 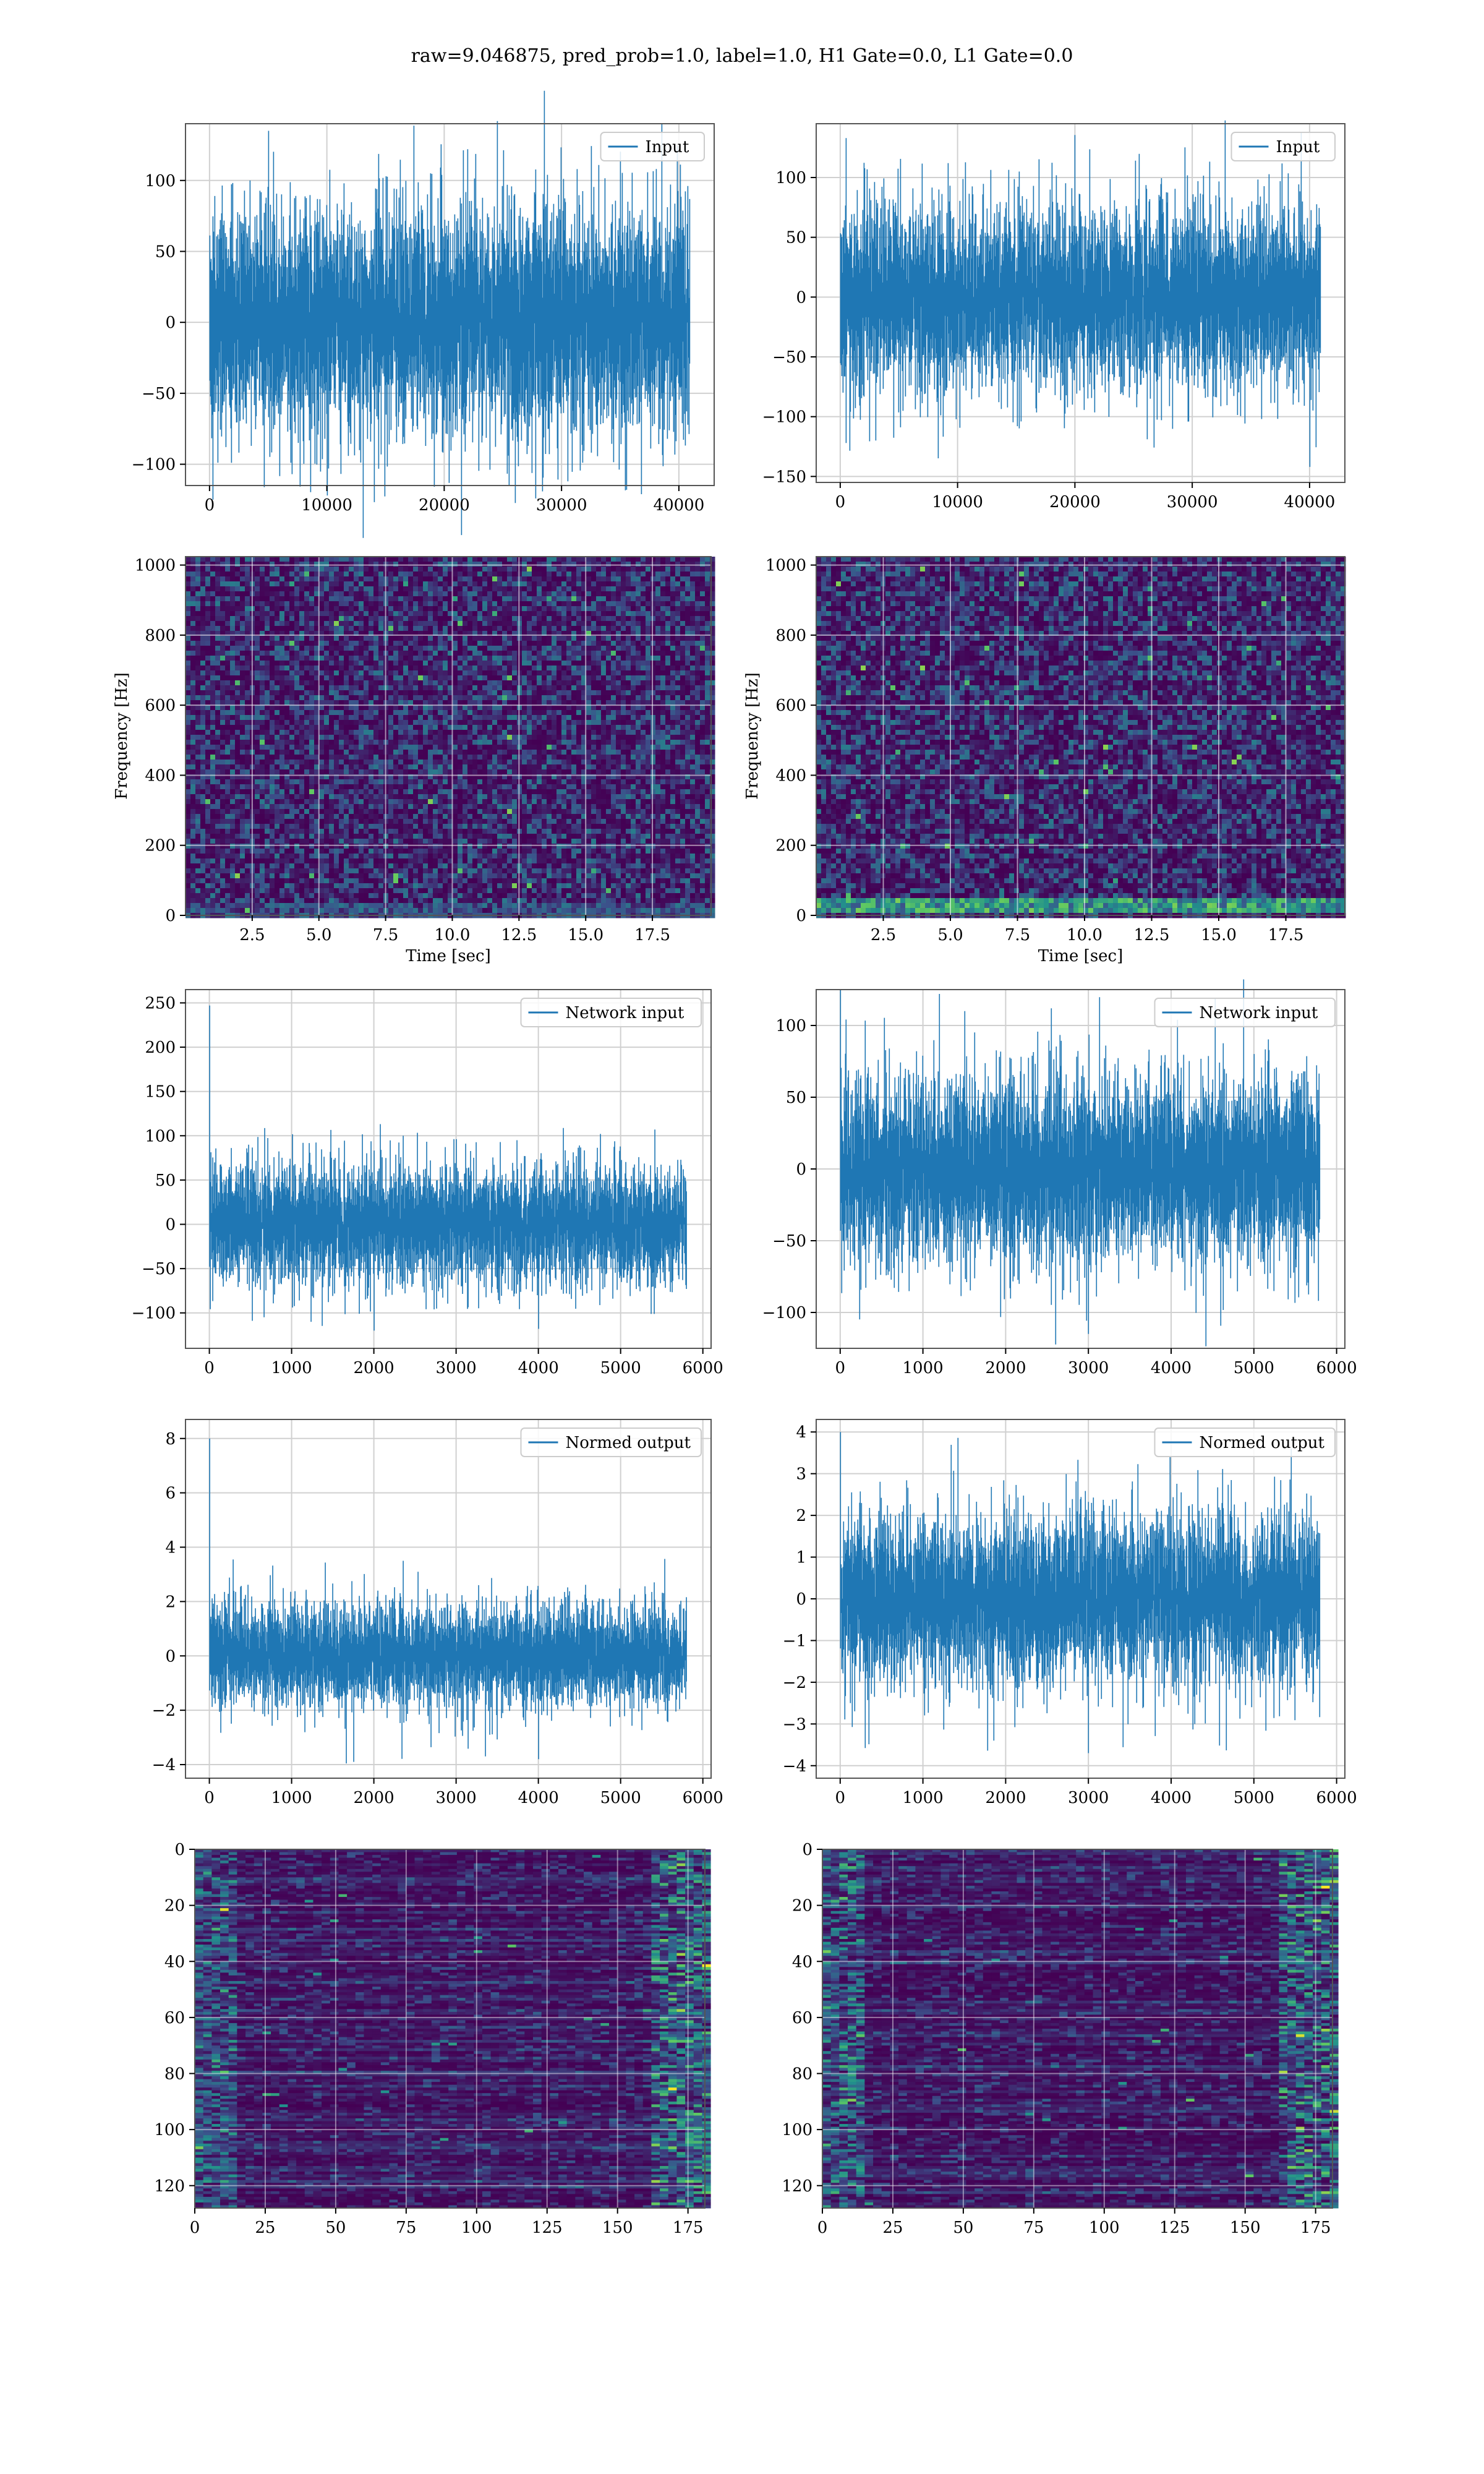 What do you see at coordinates (752, 736) in the screenshot?
I see `y-axis-label: Frequency [Hz]` at bounding box center [752, 736].